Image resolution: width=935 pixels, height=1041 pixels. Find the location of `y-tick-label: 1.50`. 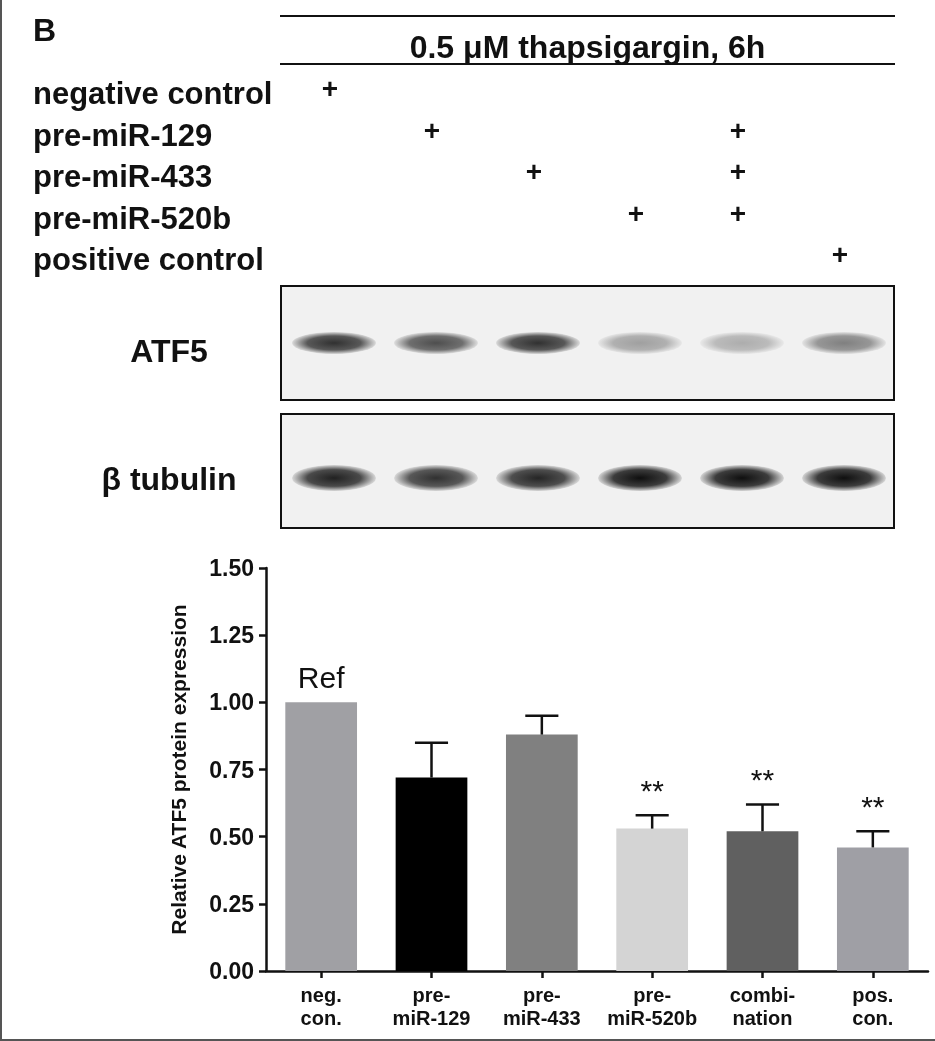

y-tick-label: 1.50 is located at coordinates (231, 568).